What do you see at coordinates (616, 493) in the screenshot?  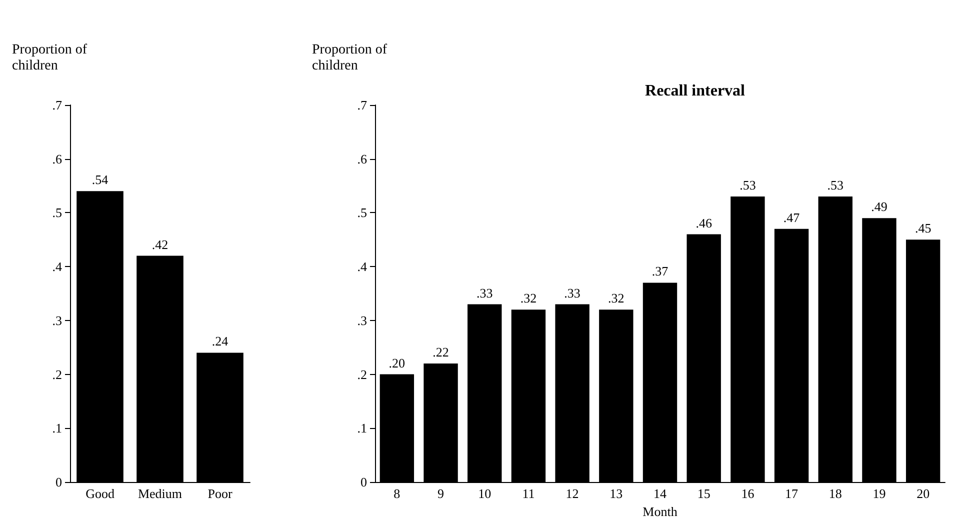 I see `x-tick-label: 13` at bounding box center [616, 493].